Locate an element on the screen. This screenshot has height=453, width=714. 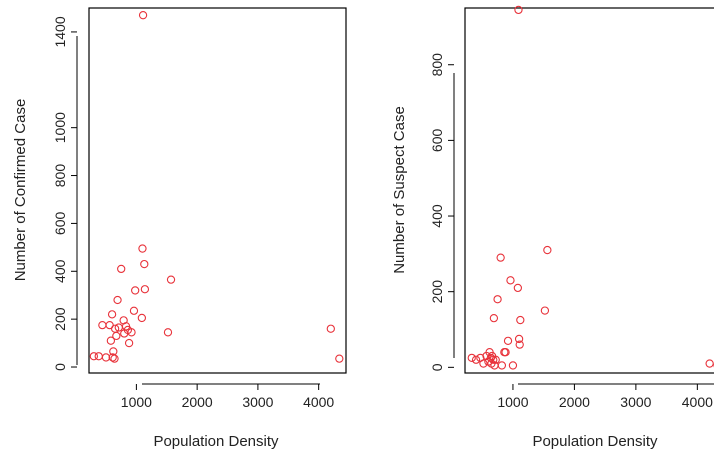
x-tick-label-confirmed: 4000 is located at coordinates (318, 402).